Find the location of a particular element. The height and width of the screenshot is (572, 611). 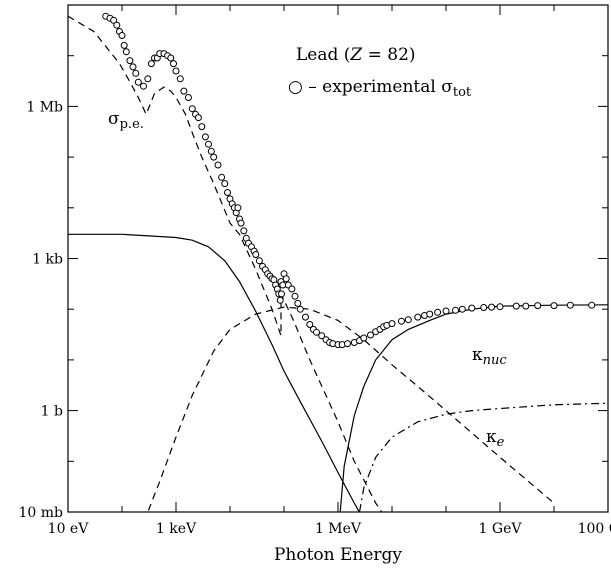

kappa-e-subscript: e is located at coordinates (501, 442).